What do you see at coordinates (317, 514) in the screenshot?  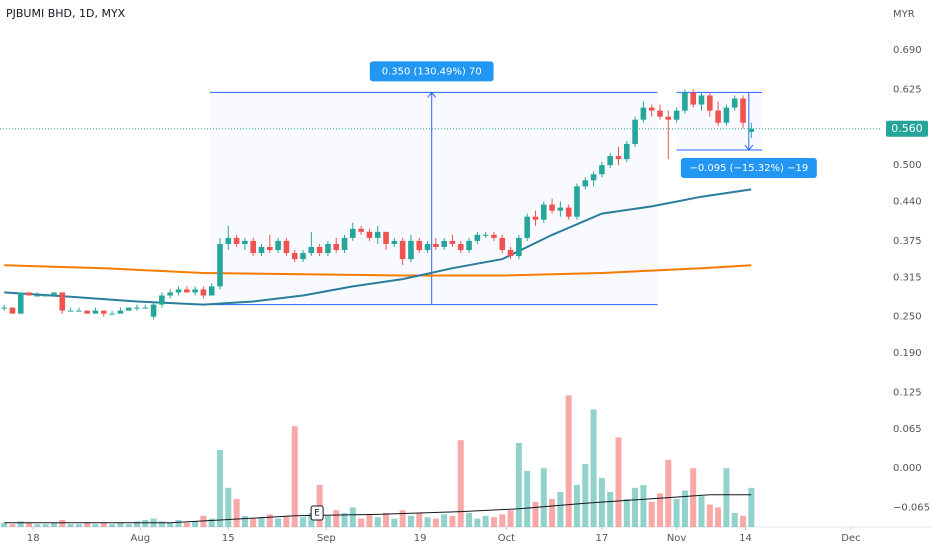 I see `earnings-label: E` at bounding box center [317, 514].